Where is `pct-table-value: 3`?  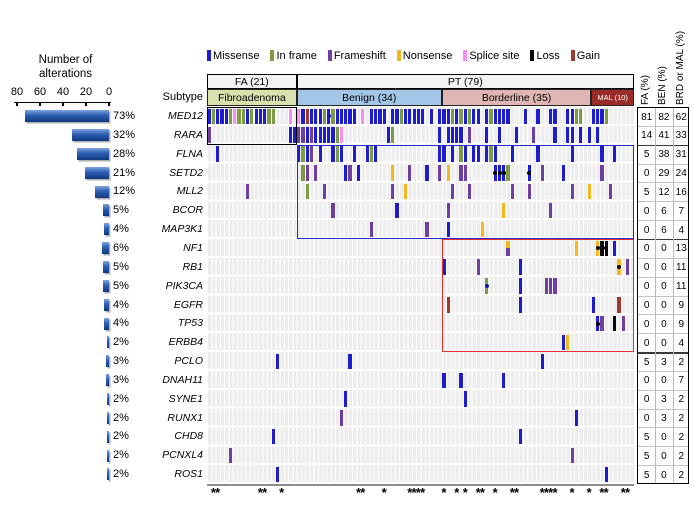
pct-table-value: 3 is located at coordinates (664, 400).